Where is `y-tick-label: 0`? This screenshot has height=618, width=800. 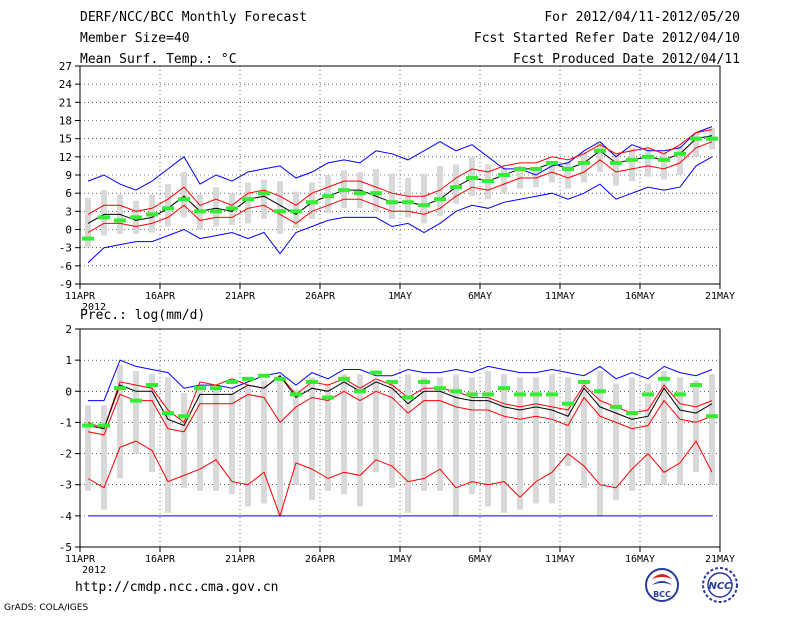 y-tick-label: 0 is located at coordinates (68, 391).